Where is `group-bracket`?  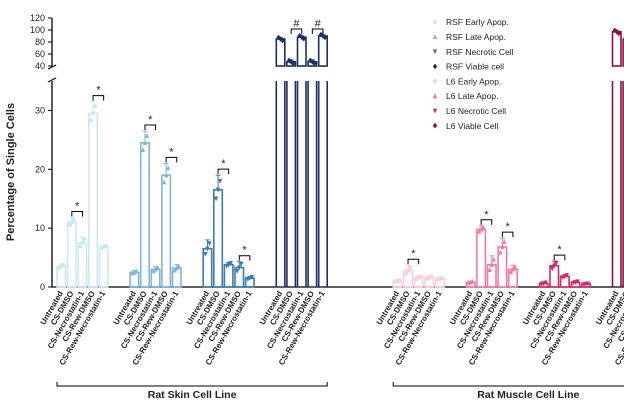
group-bracket is located at coordinates (192, 384).